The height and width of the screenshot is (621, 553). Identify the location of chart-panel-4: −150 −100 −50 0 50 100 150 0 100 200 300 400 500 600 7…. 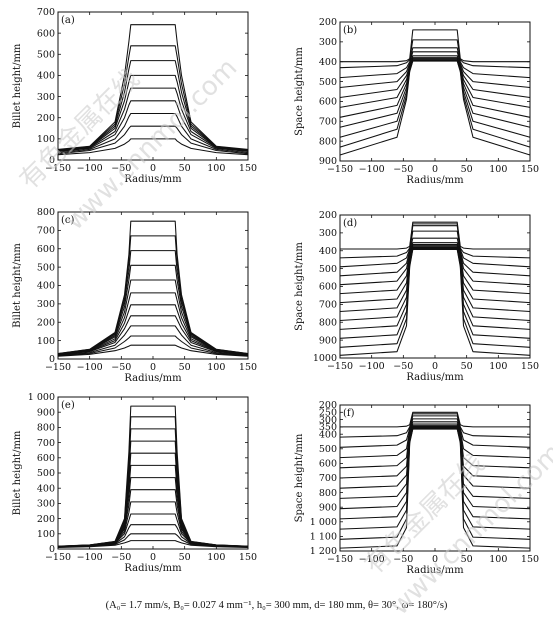
(134, 483).